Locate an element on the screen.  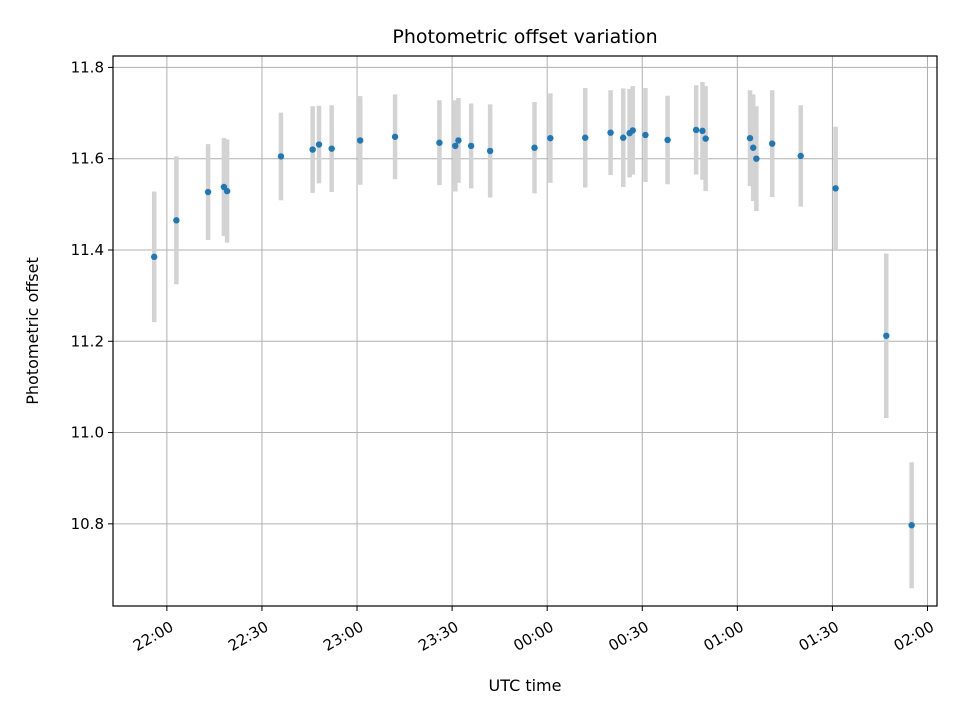
y-tick-label: 11.4 is located at coordinates (87, 250).